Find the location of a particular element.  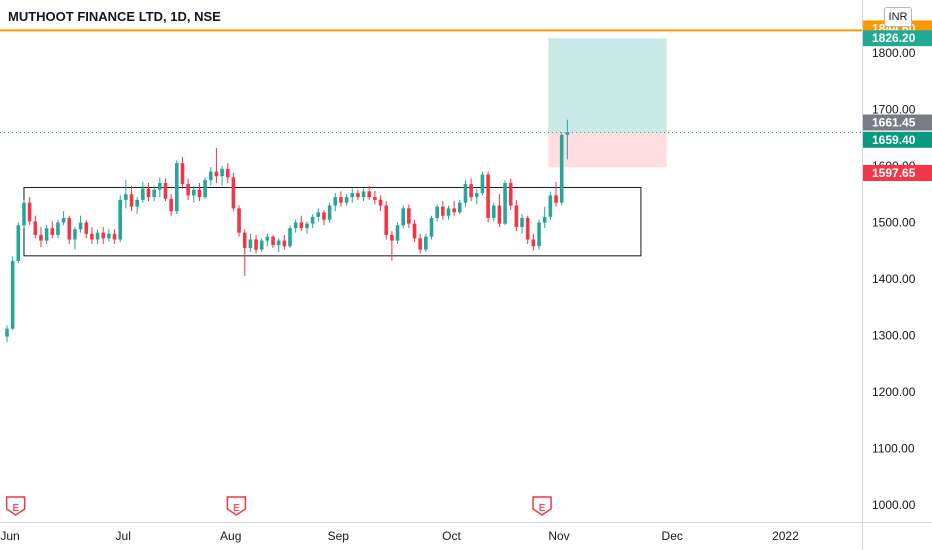

x-tick-label: 2022 is located at coordinates (785, 536).